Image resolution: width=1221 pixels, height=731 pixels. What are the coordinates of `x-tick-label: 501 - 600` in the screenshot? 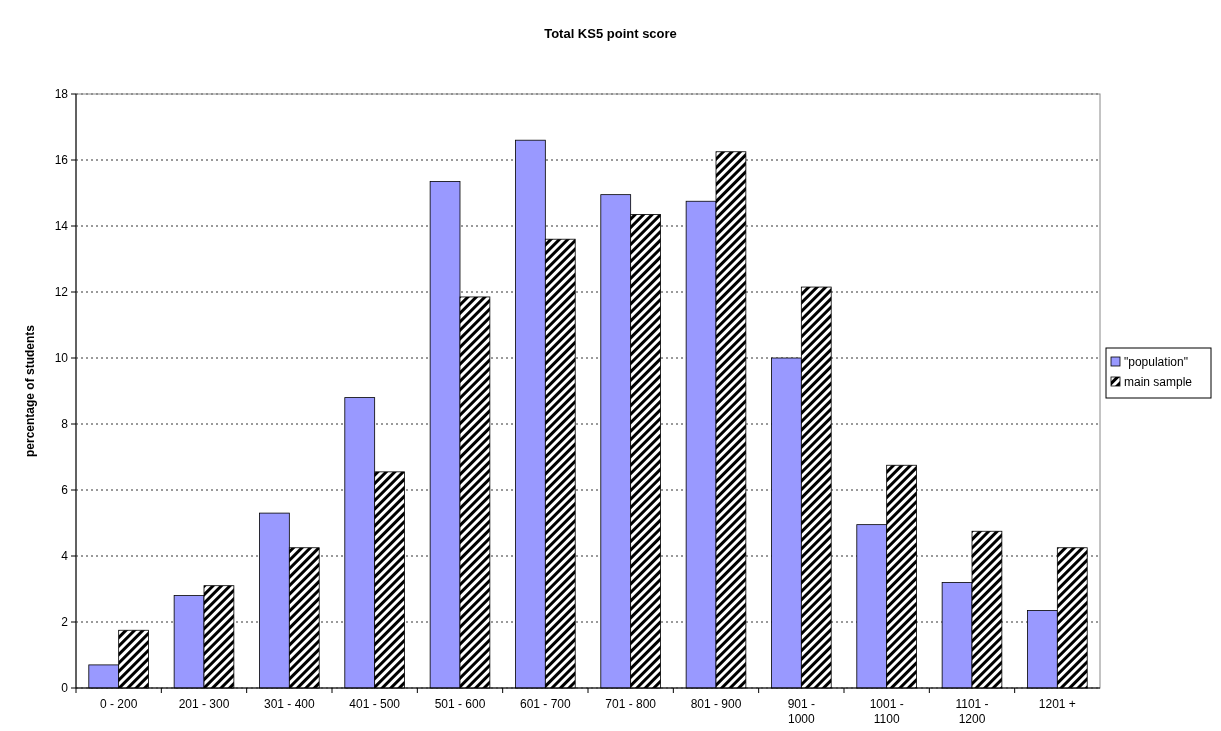 It's located at (460, 704).